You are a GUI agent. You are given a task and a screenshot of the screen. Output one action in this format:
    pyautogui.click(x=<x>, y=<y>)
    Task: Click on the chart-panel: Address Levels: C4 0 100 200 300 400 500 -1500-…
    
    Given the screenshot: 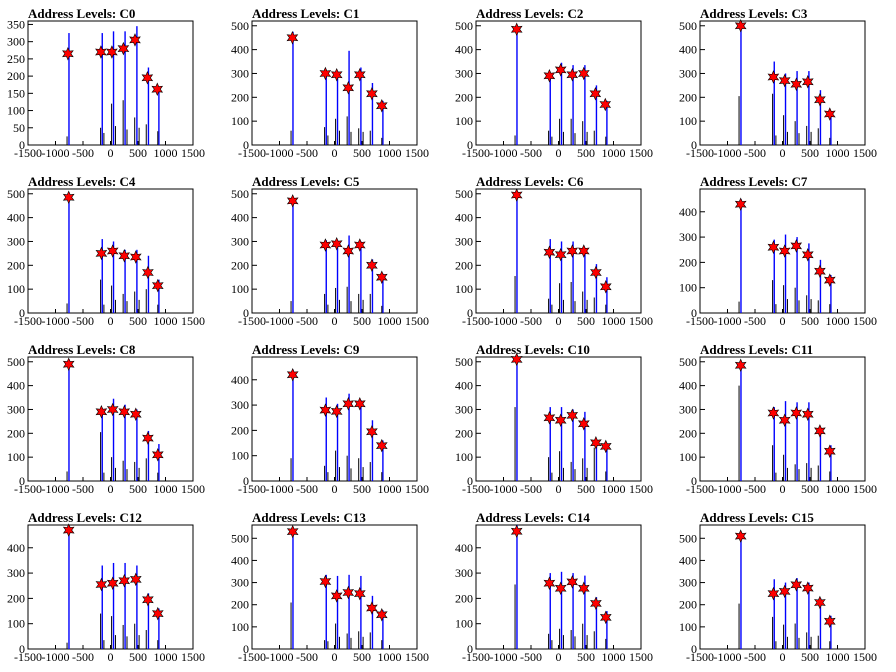 What is the action you would take?
    pyautogui.click(x=112, y=252)
    